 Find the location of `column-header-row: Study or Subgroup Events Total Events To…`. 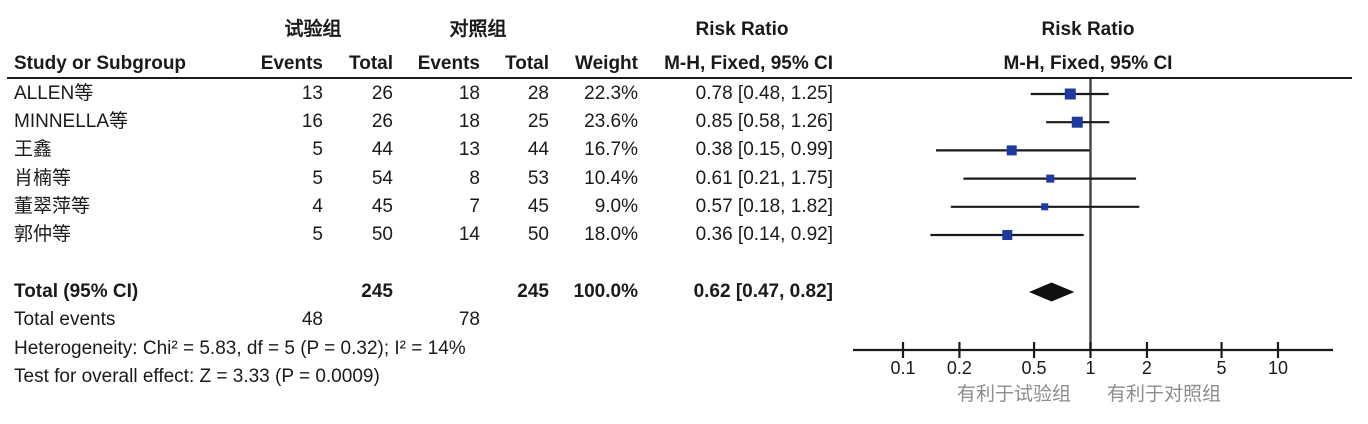

column-header-row: Study or Subgroup Events Total Events To… is located at coordinates (684, 64).